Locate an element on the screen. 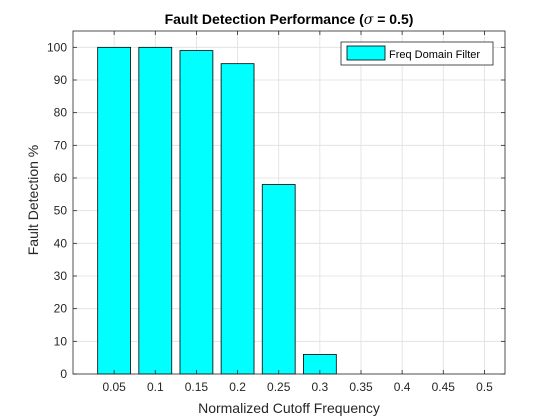  x-tick-label: 0.05 is located at coordinates (114, 387).